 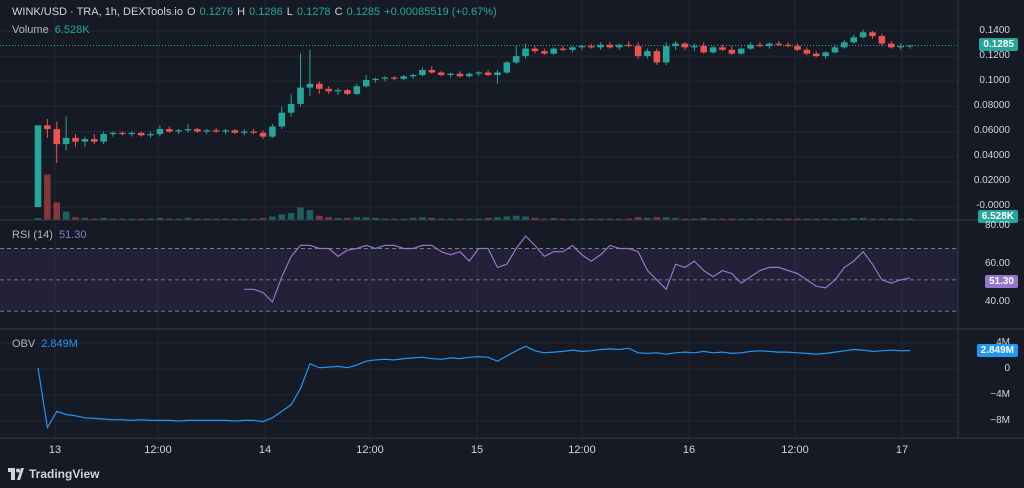 What do you see at coordinates (216, 12) in the screenshot?
I see `open-value: 0.1276` at bounding box center [216, 12].